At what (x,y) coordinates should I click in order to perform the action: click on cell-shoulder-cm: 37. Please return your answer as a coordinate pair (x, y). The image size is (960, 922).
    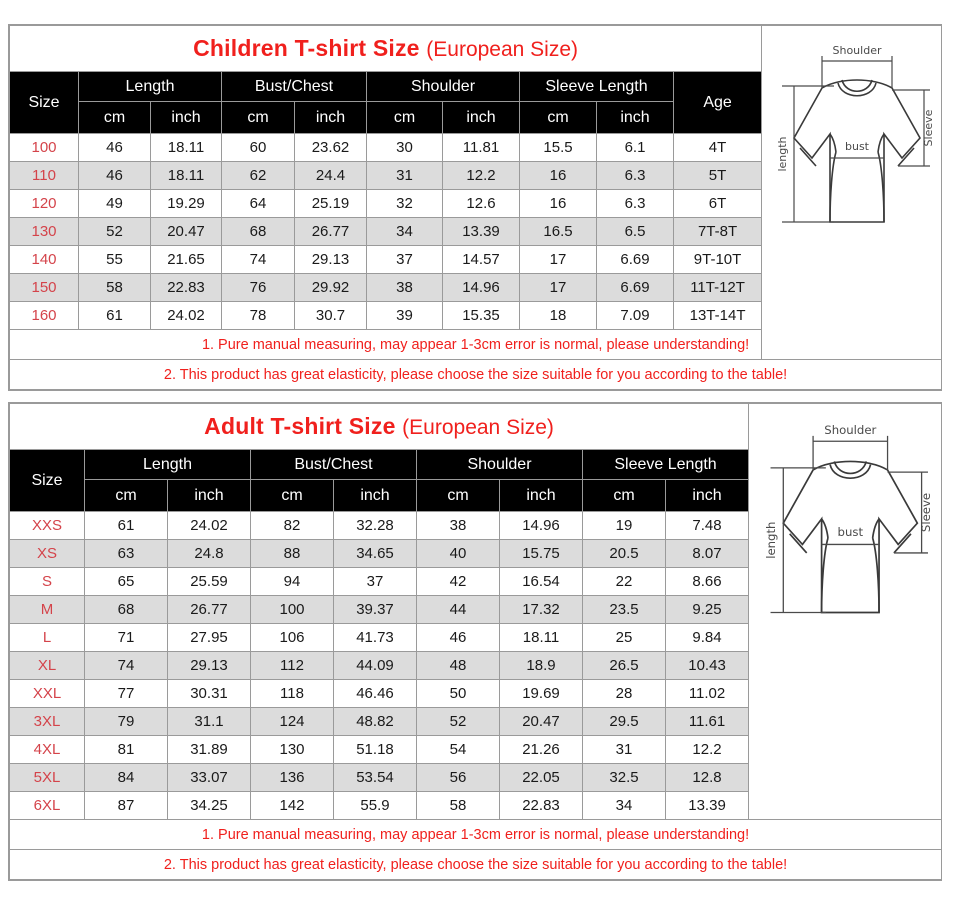
    Looking at the image, I should click on (404, 259).